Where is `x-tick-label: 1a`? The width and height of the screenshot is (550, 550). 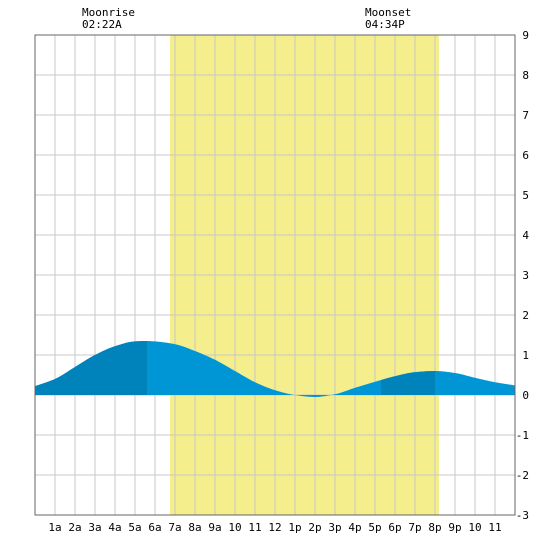 x-tick-label: 1a is located at coordinates (54, 527).